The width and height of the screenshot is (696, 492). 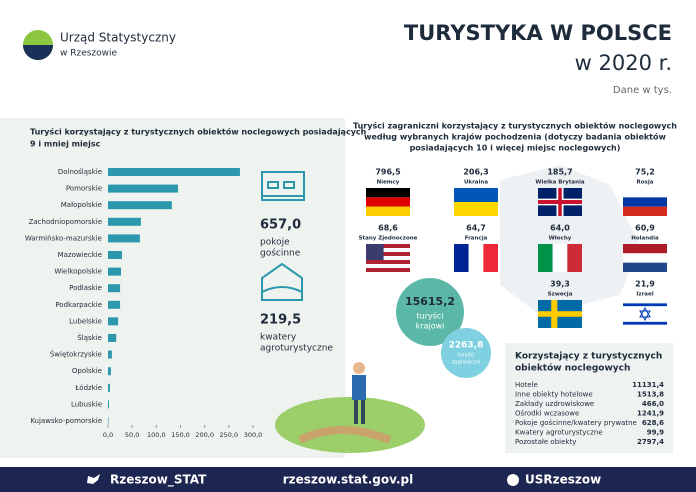 What do you see at coordinates (645, 172) in the screenshot?
I see `country-value: 75,2` at bounding box center [645, 172].